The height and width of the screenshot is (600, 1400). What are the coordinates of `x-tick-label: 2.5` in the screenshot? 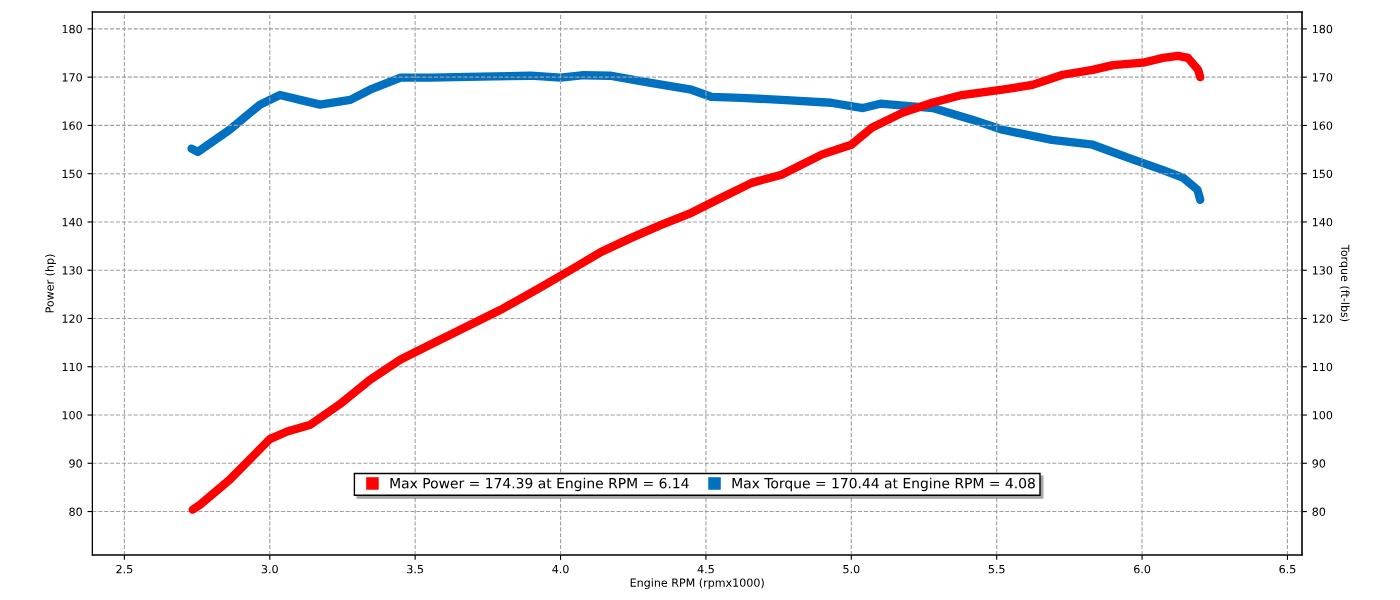 It's located at (124, 569).